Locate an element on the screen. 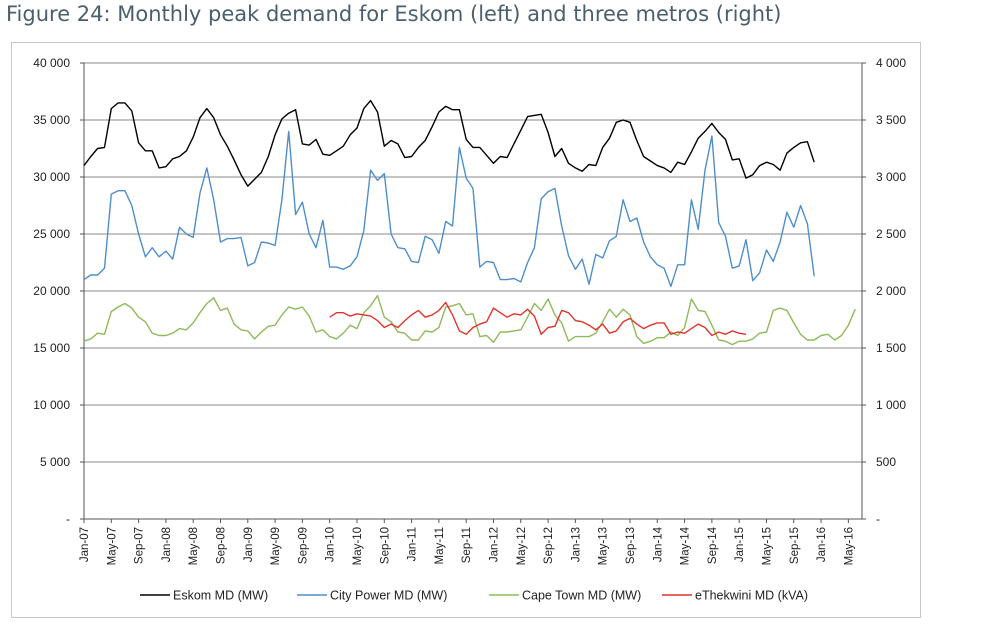 This screenshot has height=640, width=981. legend-label: Eskom MD (MW) is located at coordinates (220, 596).